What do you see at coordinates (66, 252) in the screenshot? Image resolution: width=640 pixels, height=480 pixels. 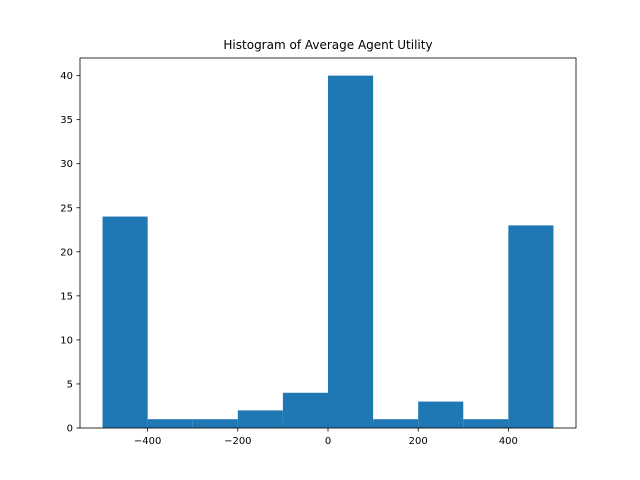 I see `y-tick-label-4: 20` at bounding box center [66, 252].